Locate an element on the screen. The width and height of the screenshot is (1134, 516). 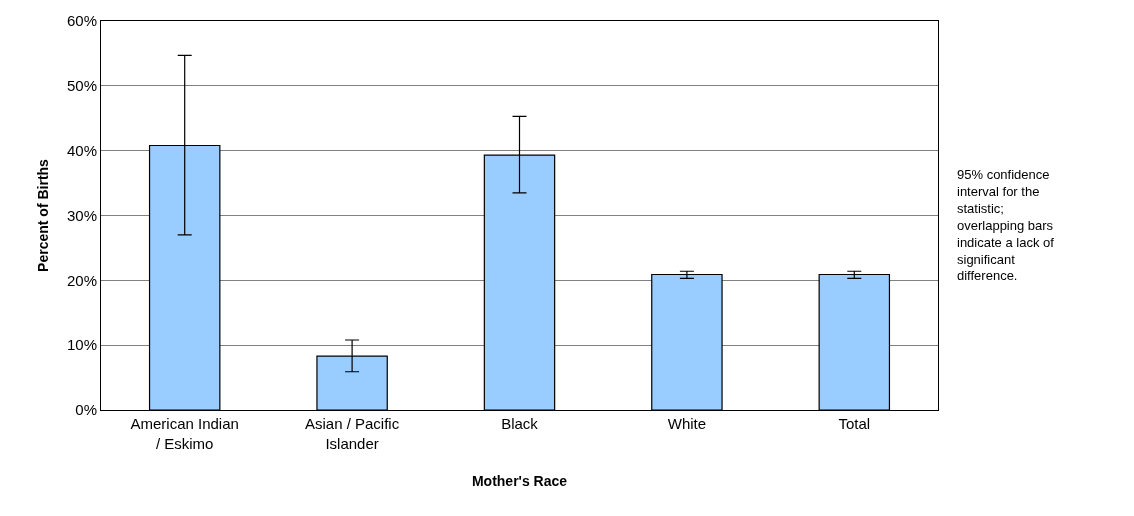
y-tick-label: 50% is located at coordinates (81, 86).